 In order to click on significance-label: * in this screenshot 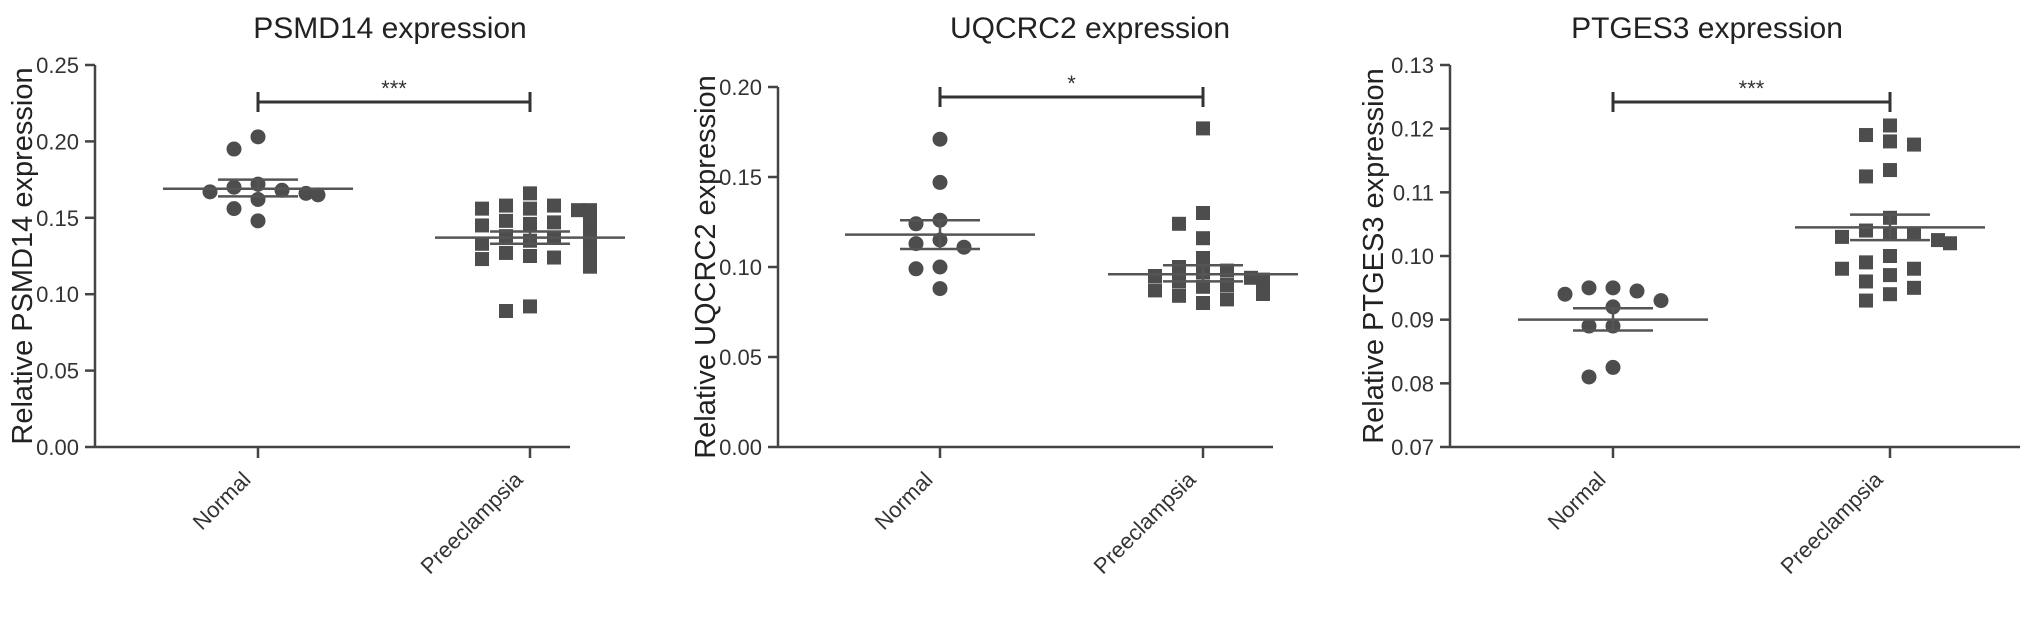, I will do `click(1071, 83)`.